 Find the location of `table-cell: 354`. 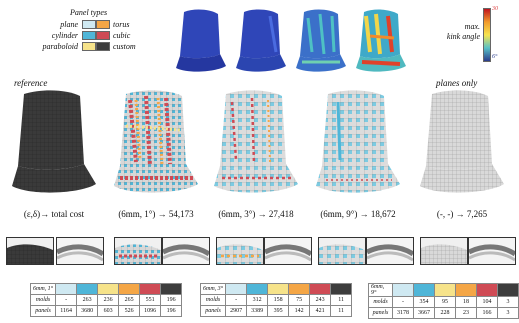

table-cell: 354 is located at coordinates (424, 302).